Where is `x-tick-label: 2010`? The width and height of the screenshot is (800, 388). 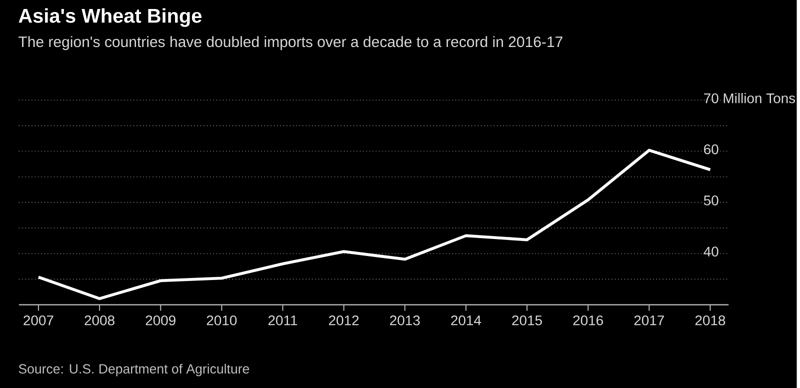 x-tick-label: 2010 is located at coordinates (221, 320).